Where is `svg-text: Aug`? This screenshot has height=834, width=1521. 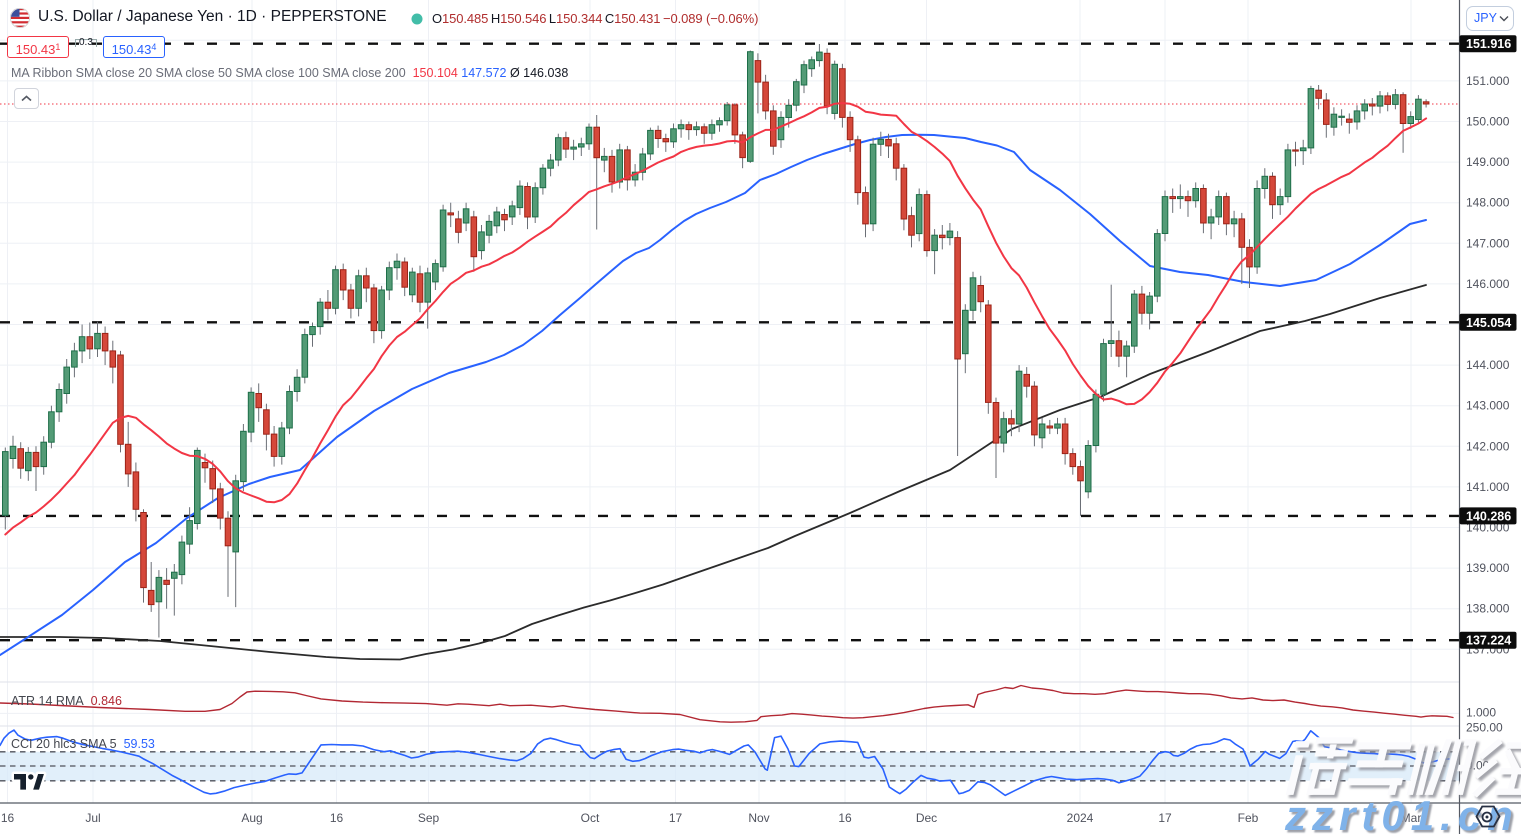
svg-text: Aug is located at coordinates (251, 818).